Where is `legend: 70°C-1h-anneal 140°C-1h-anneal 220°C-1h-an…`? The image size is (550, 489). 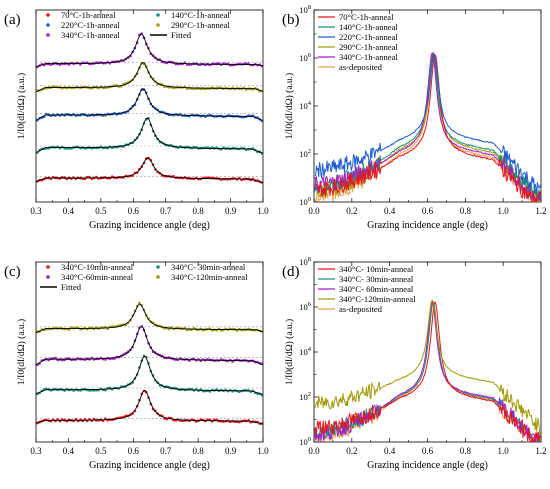
legend: 70°C-1h-anneal 140°C-1h-anneal 220°C-1h-an… is located at coordinates (138, 25).